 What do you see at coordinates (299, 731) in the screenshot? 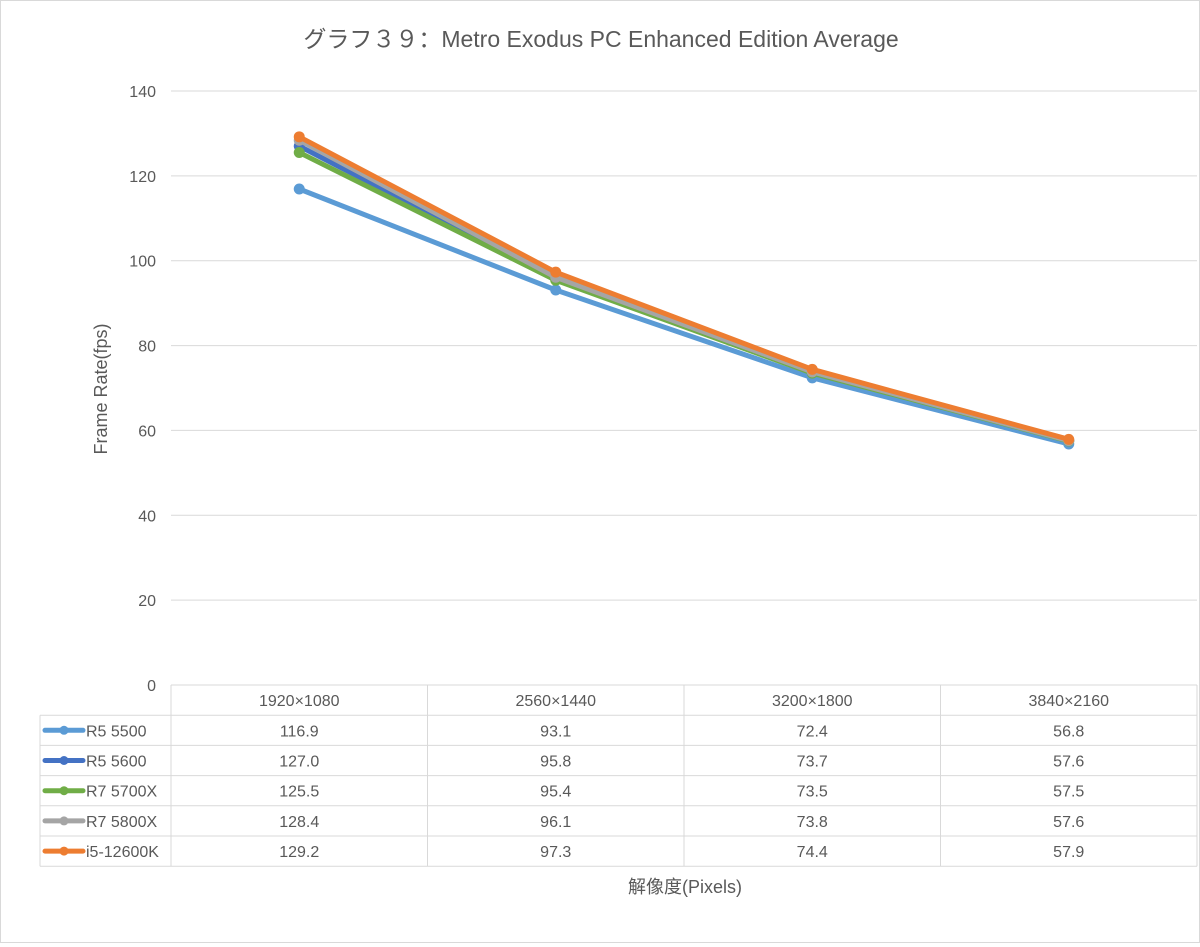
I see `table-value: 116.9` at bounding box center [299, 731].